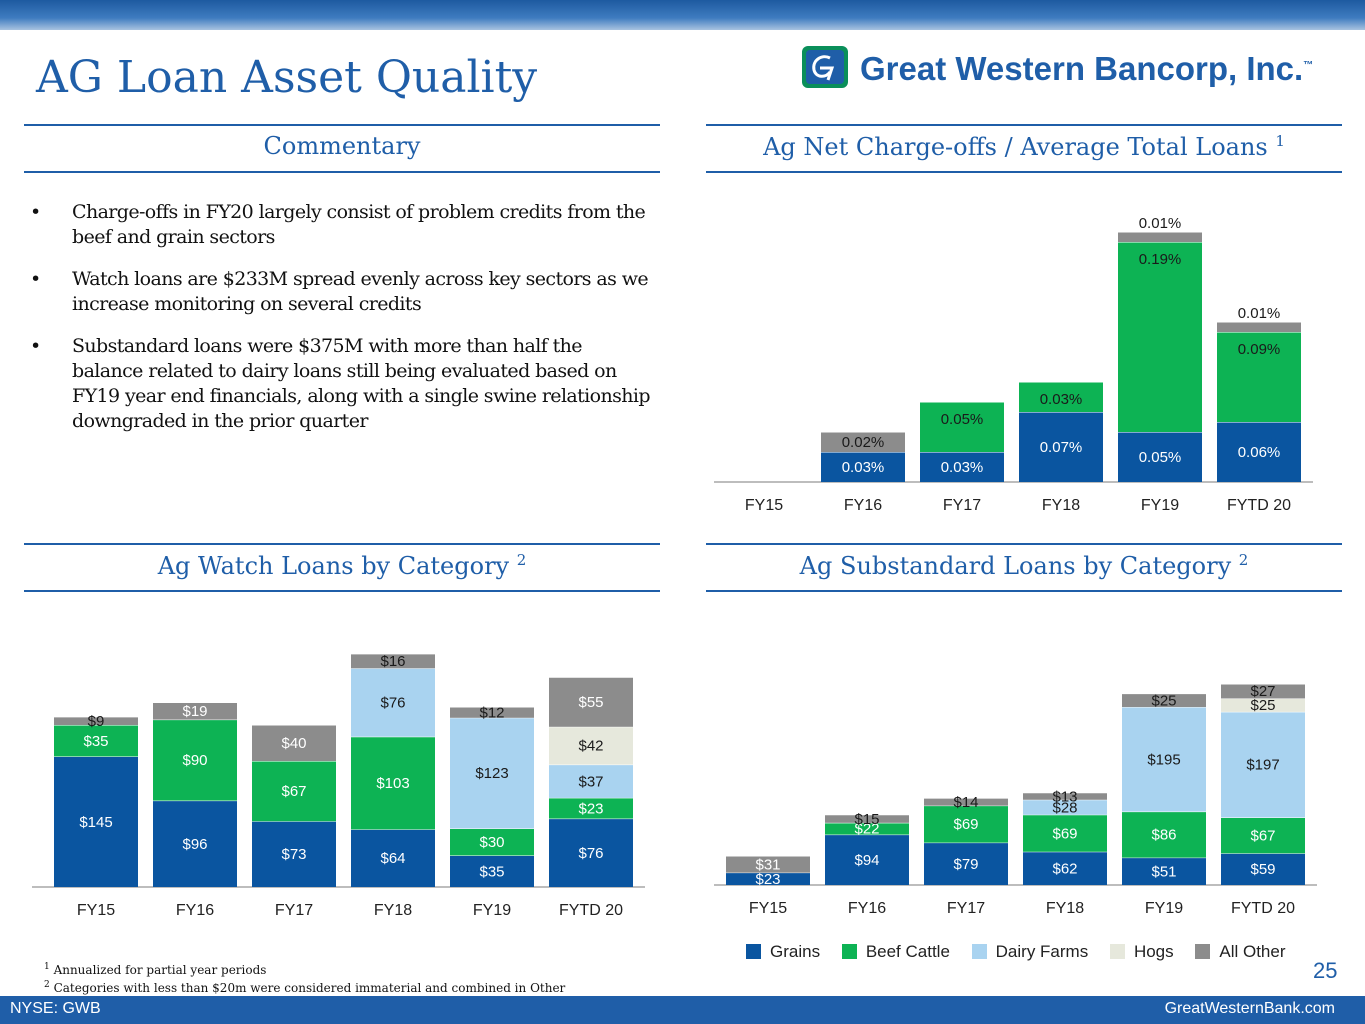 This screenshot has height=1024, width=1365. What do you see at coordinates (907, 951) in the screenshot?
I see `legend-label: Beef Cattle` at bounding box center [907, 951].